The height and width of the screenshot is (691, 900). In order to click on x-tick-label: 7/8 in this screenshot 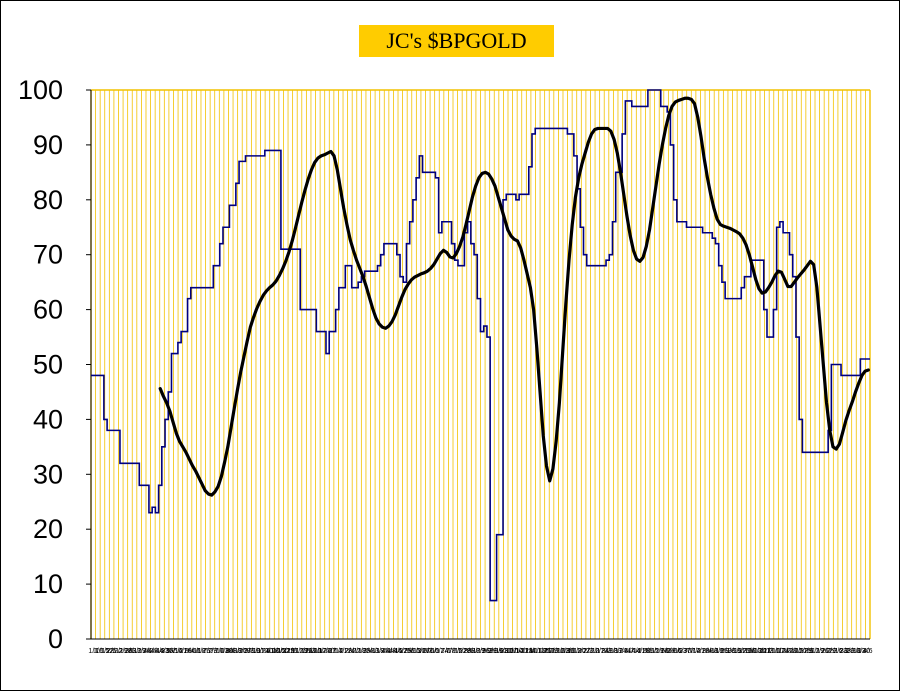, I will do `click(451, 651)`.